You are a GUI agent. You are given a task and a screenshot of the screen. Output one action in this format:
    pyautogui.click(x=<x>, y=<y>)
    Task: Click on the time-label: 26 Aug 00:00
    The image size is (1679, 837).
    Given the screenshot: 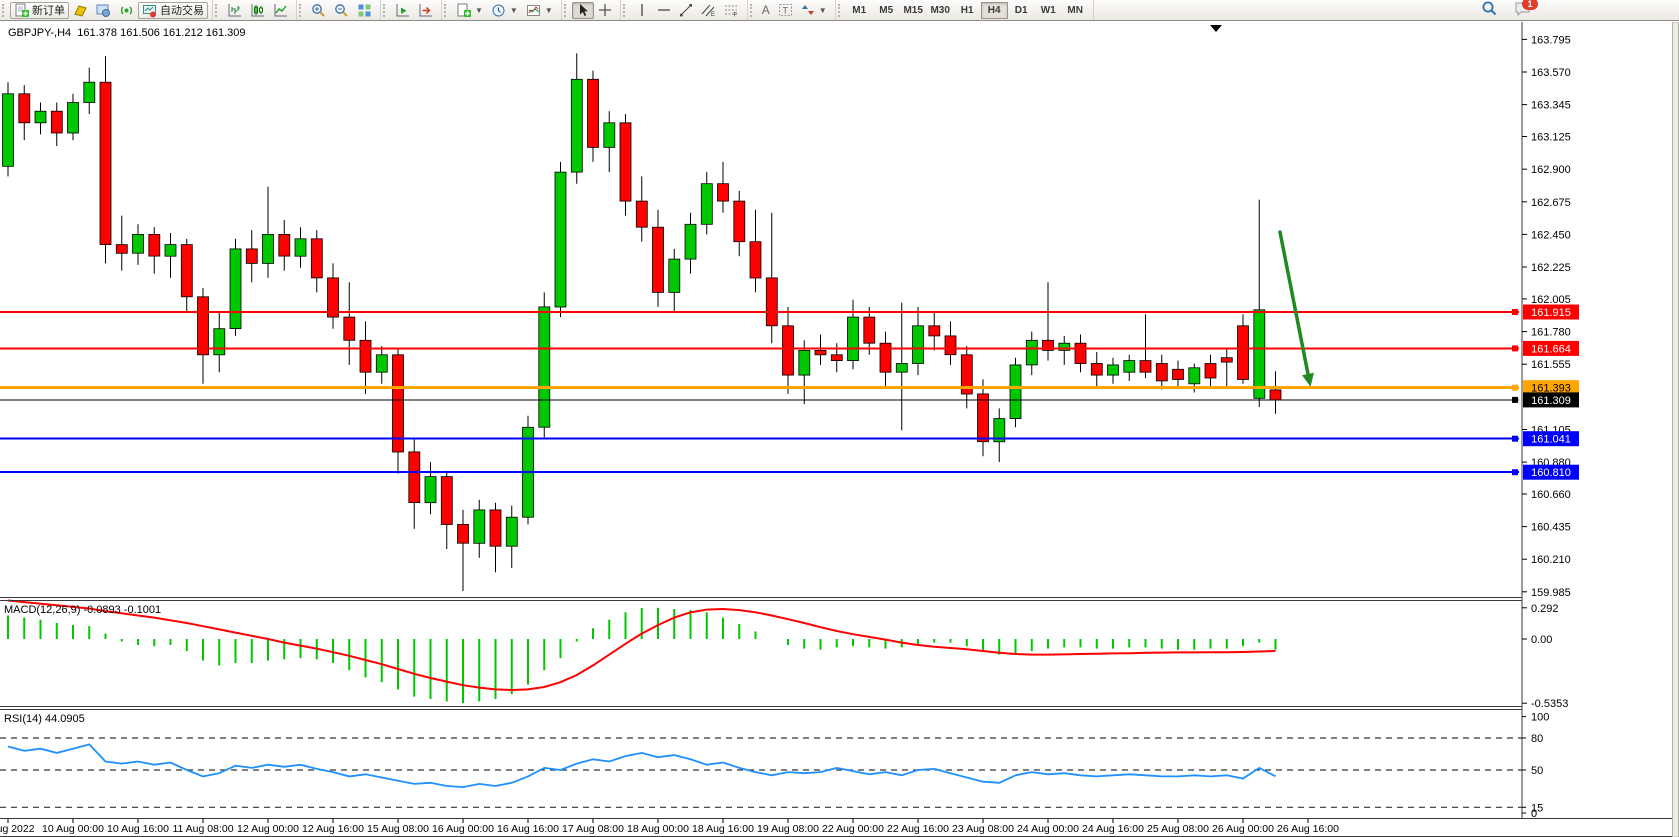 What is the action you would take?
    pyautogui.click(x=1243, y=829)
    